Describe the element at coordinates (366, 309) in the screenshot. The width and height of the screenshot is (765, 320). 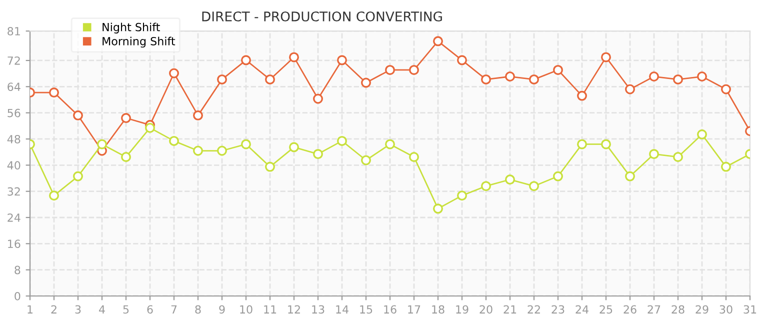
I see `x-tick-label: 15` at that location.